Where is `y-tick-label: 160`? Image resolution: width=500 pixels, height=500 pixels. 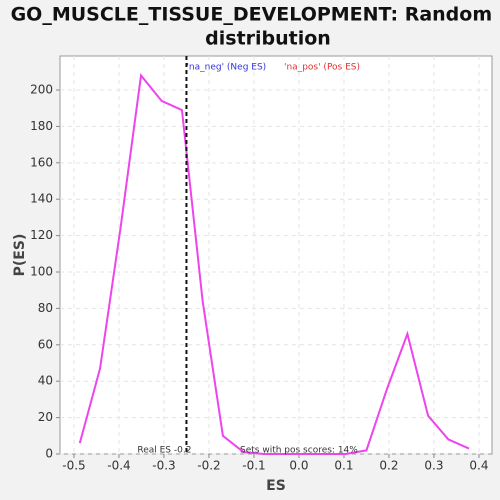 y-tick-label: 160 is located at coordinates (41, 162).